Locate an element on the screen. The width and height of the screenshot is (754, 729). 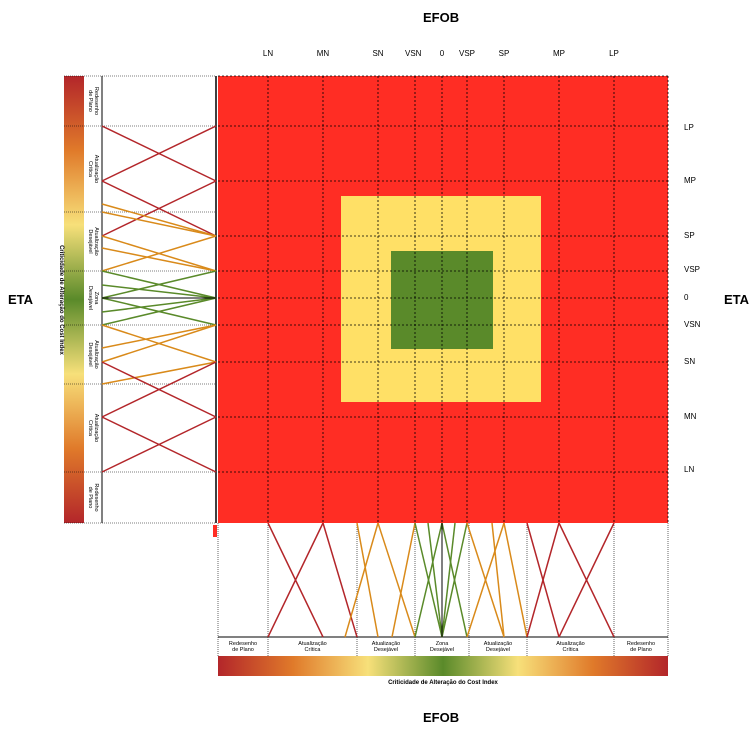
y-tick-label: SP is located at coordinates (689, 235).